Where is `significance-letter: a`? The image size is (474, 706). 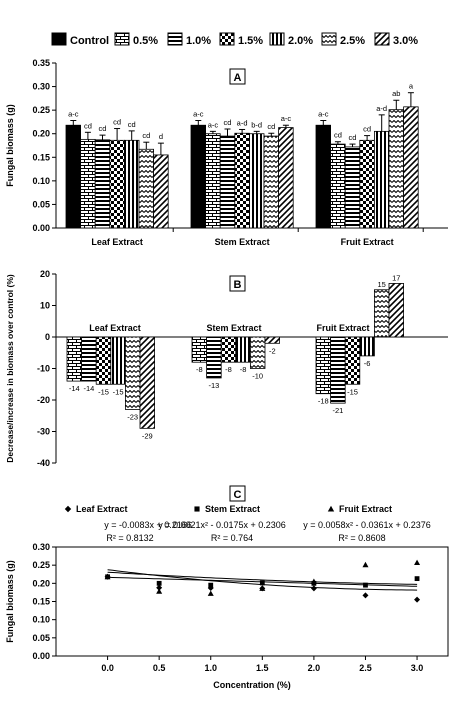 significance-letter: a is located at coordinates (411, 86).